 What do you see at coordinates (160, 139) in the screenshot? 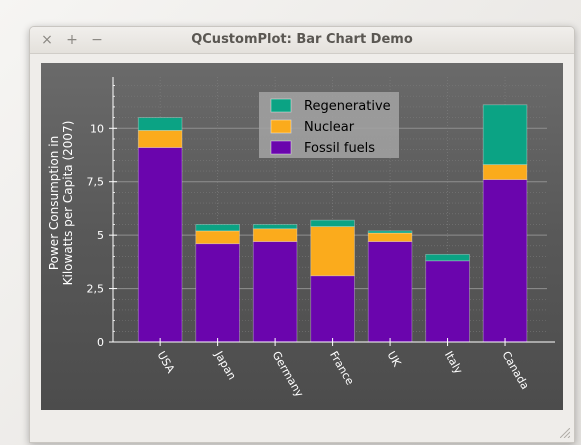
I see `bar-nuclear-usa` at bounding box center [160, 139].